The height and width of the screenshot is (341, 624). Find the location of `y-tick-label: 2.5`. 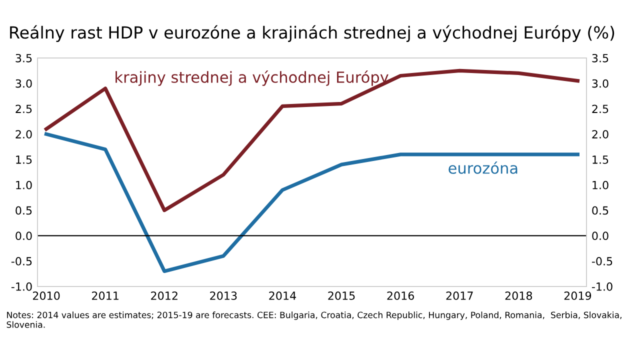

y-tick-label: 2.5 is located at coordinates (24, 109).